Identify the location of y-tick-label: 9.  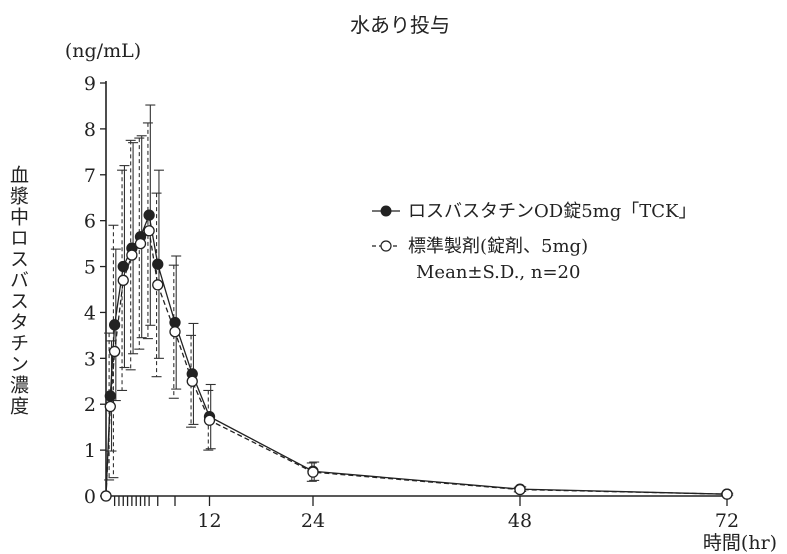
(90, 84).